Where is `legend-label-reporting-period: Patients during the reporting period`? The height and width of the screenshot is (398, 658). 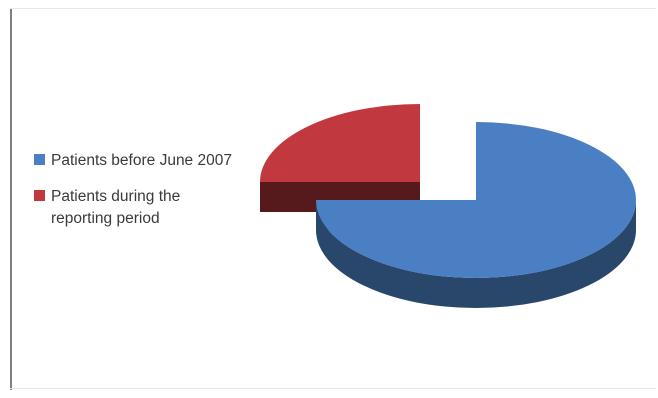 legend-label-reporting-period: Patients during the reporting period is located at coordinates (116, 207).